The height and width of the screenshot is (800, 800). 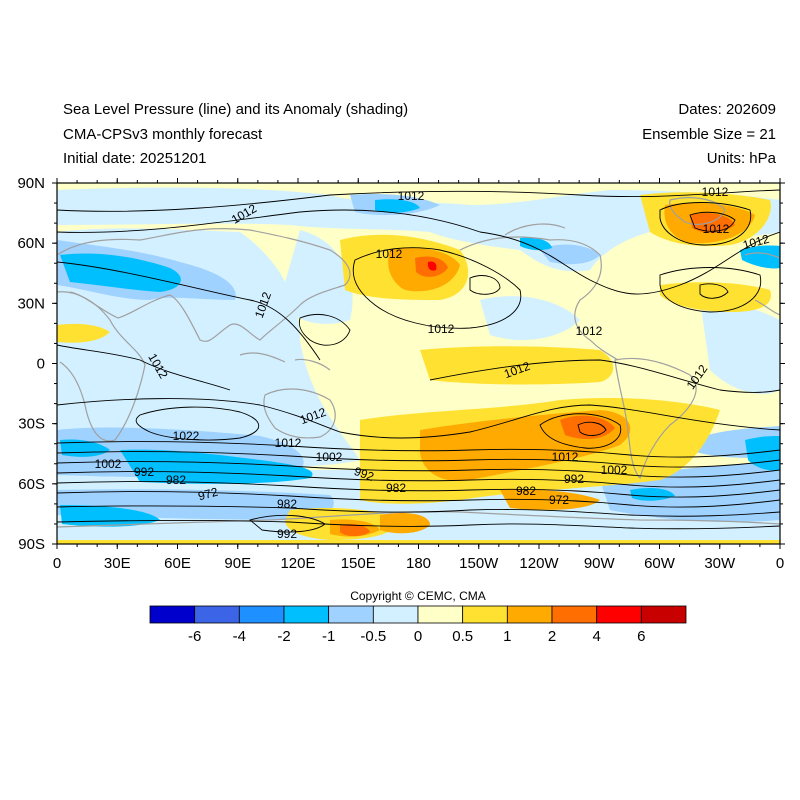 What do you see at coordinates (31, 424) in the screenshot?
I see `lat-label: 30S` at bounding box center [31, 424].